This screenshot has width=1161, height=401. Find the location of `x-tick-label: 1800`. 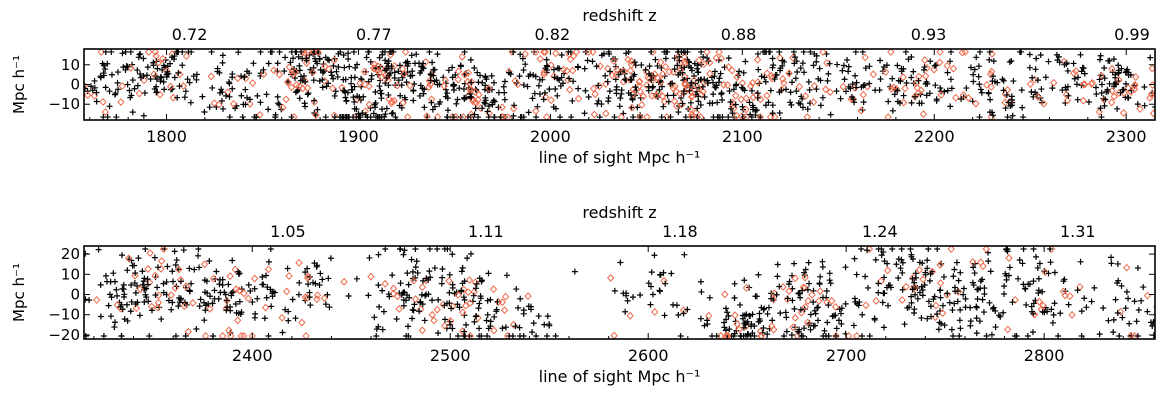

x-tick-label: 1800 is located at coordinates (166, 136).